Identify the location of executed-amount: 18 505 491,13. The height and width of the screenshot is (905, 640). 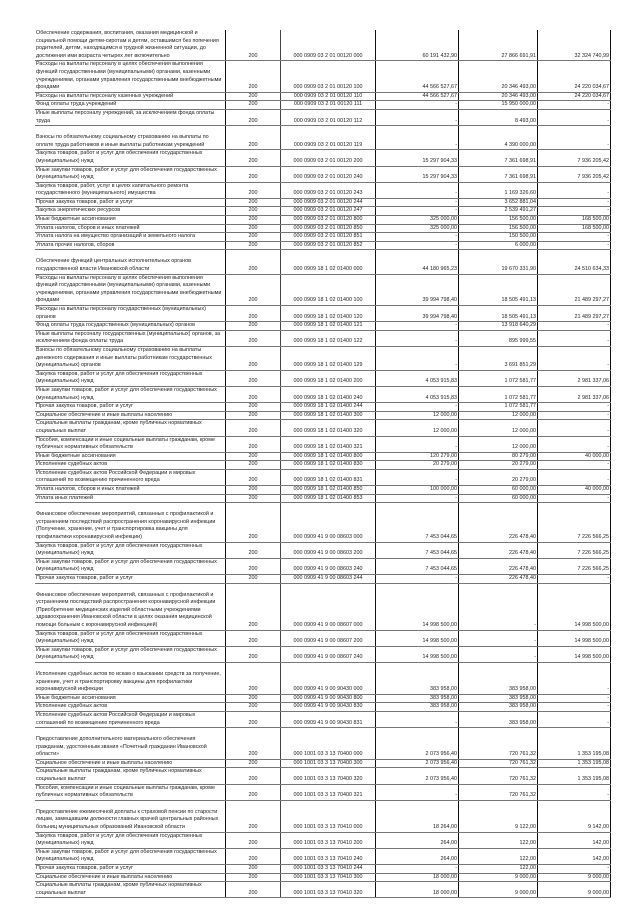
(498, 290).